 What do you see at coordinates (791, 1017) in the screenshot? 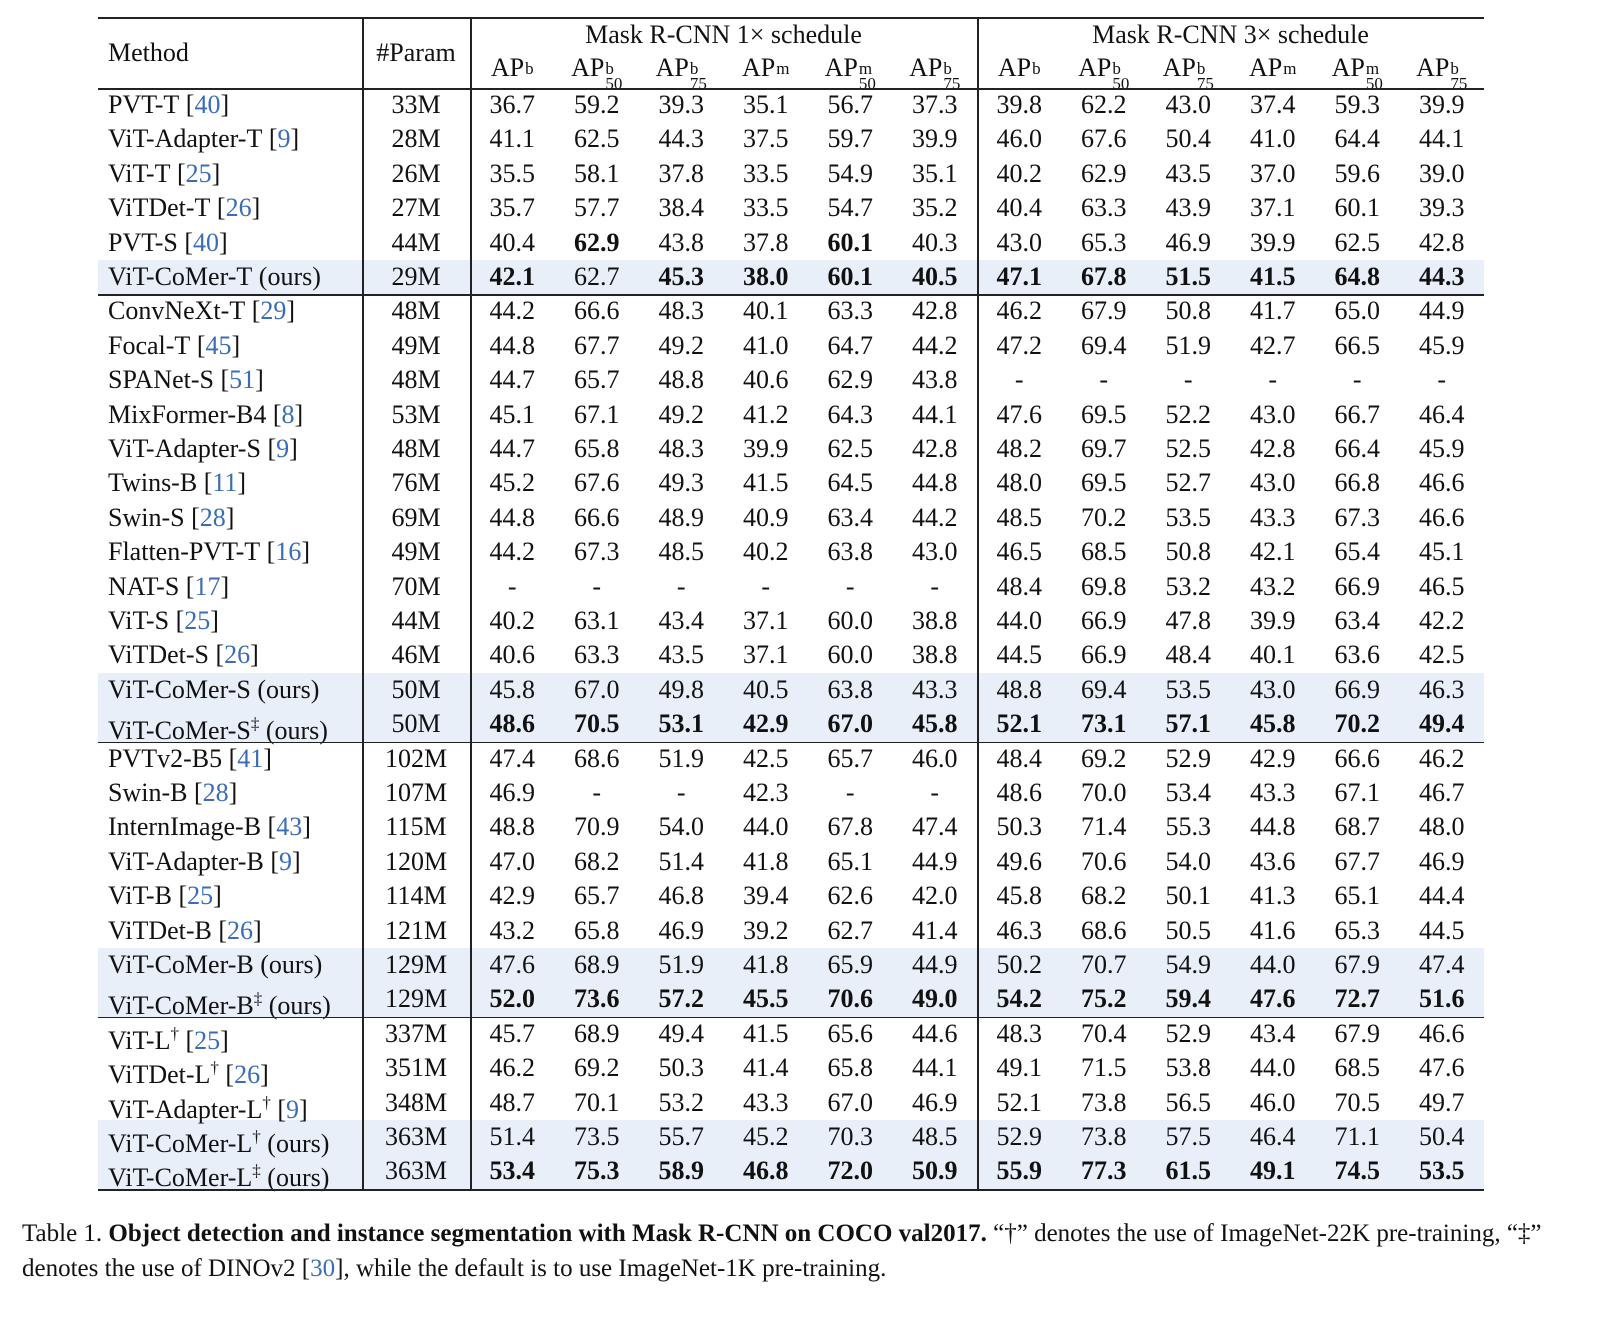
I see `section-rule` at bounding box center [791, 1017].